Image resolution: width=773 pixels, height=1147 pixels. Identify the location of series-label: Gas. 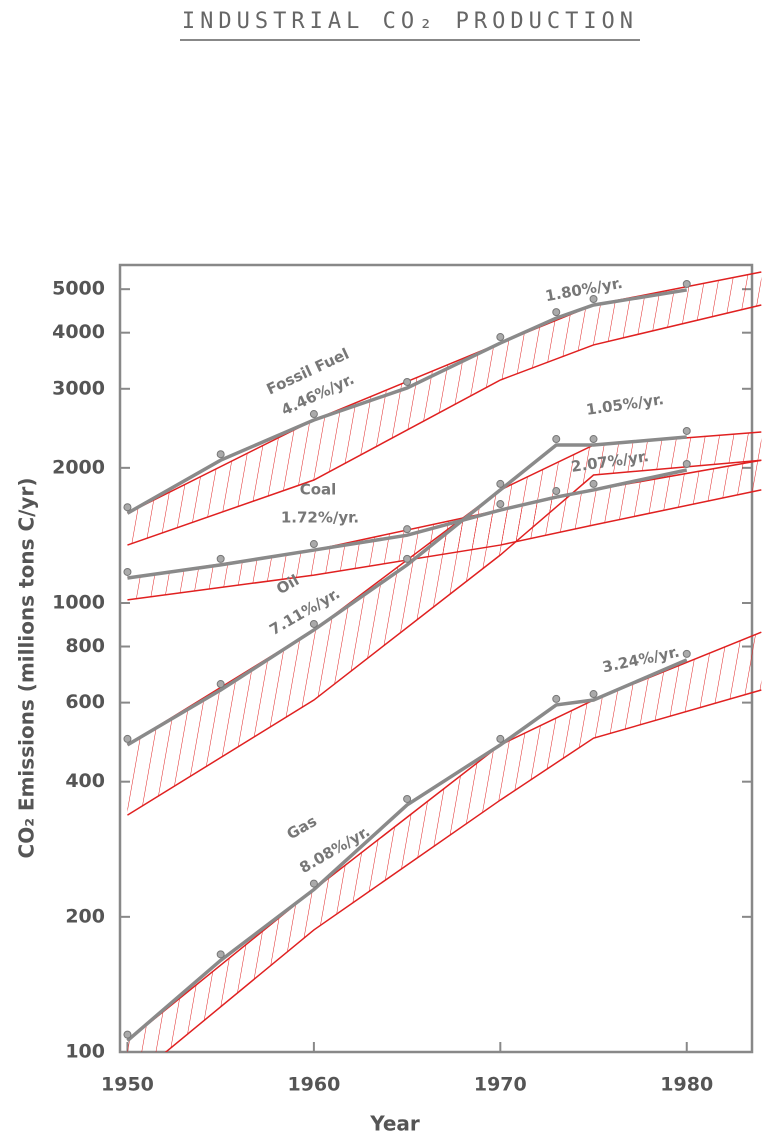
(302, 827).